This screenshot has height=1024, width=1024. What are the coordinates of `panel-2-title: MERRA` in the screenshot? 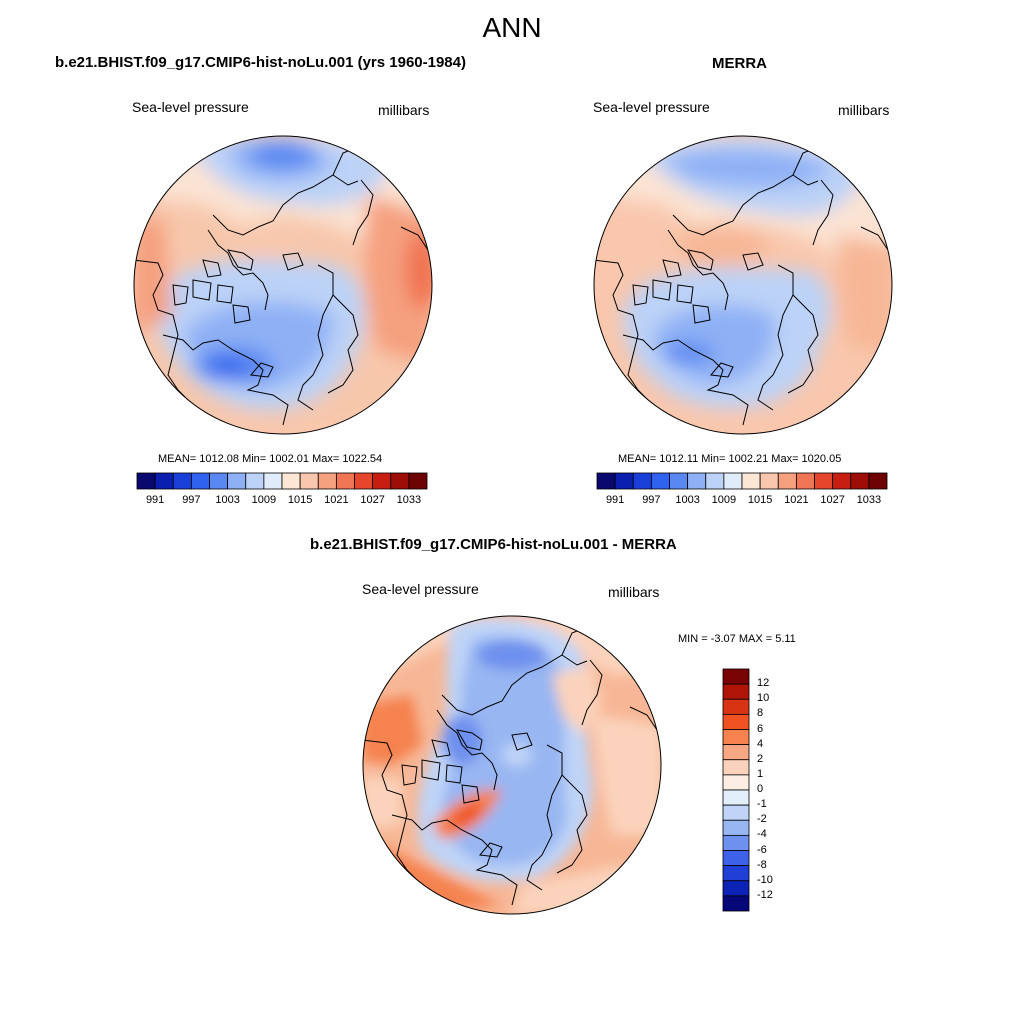 It's located at (739, 63).